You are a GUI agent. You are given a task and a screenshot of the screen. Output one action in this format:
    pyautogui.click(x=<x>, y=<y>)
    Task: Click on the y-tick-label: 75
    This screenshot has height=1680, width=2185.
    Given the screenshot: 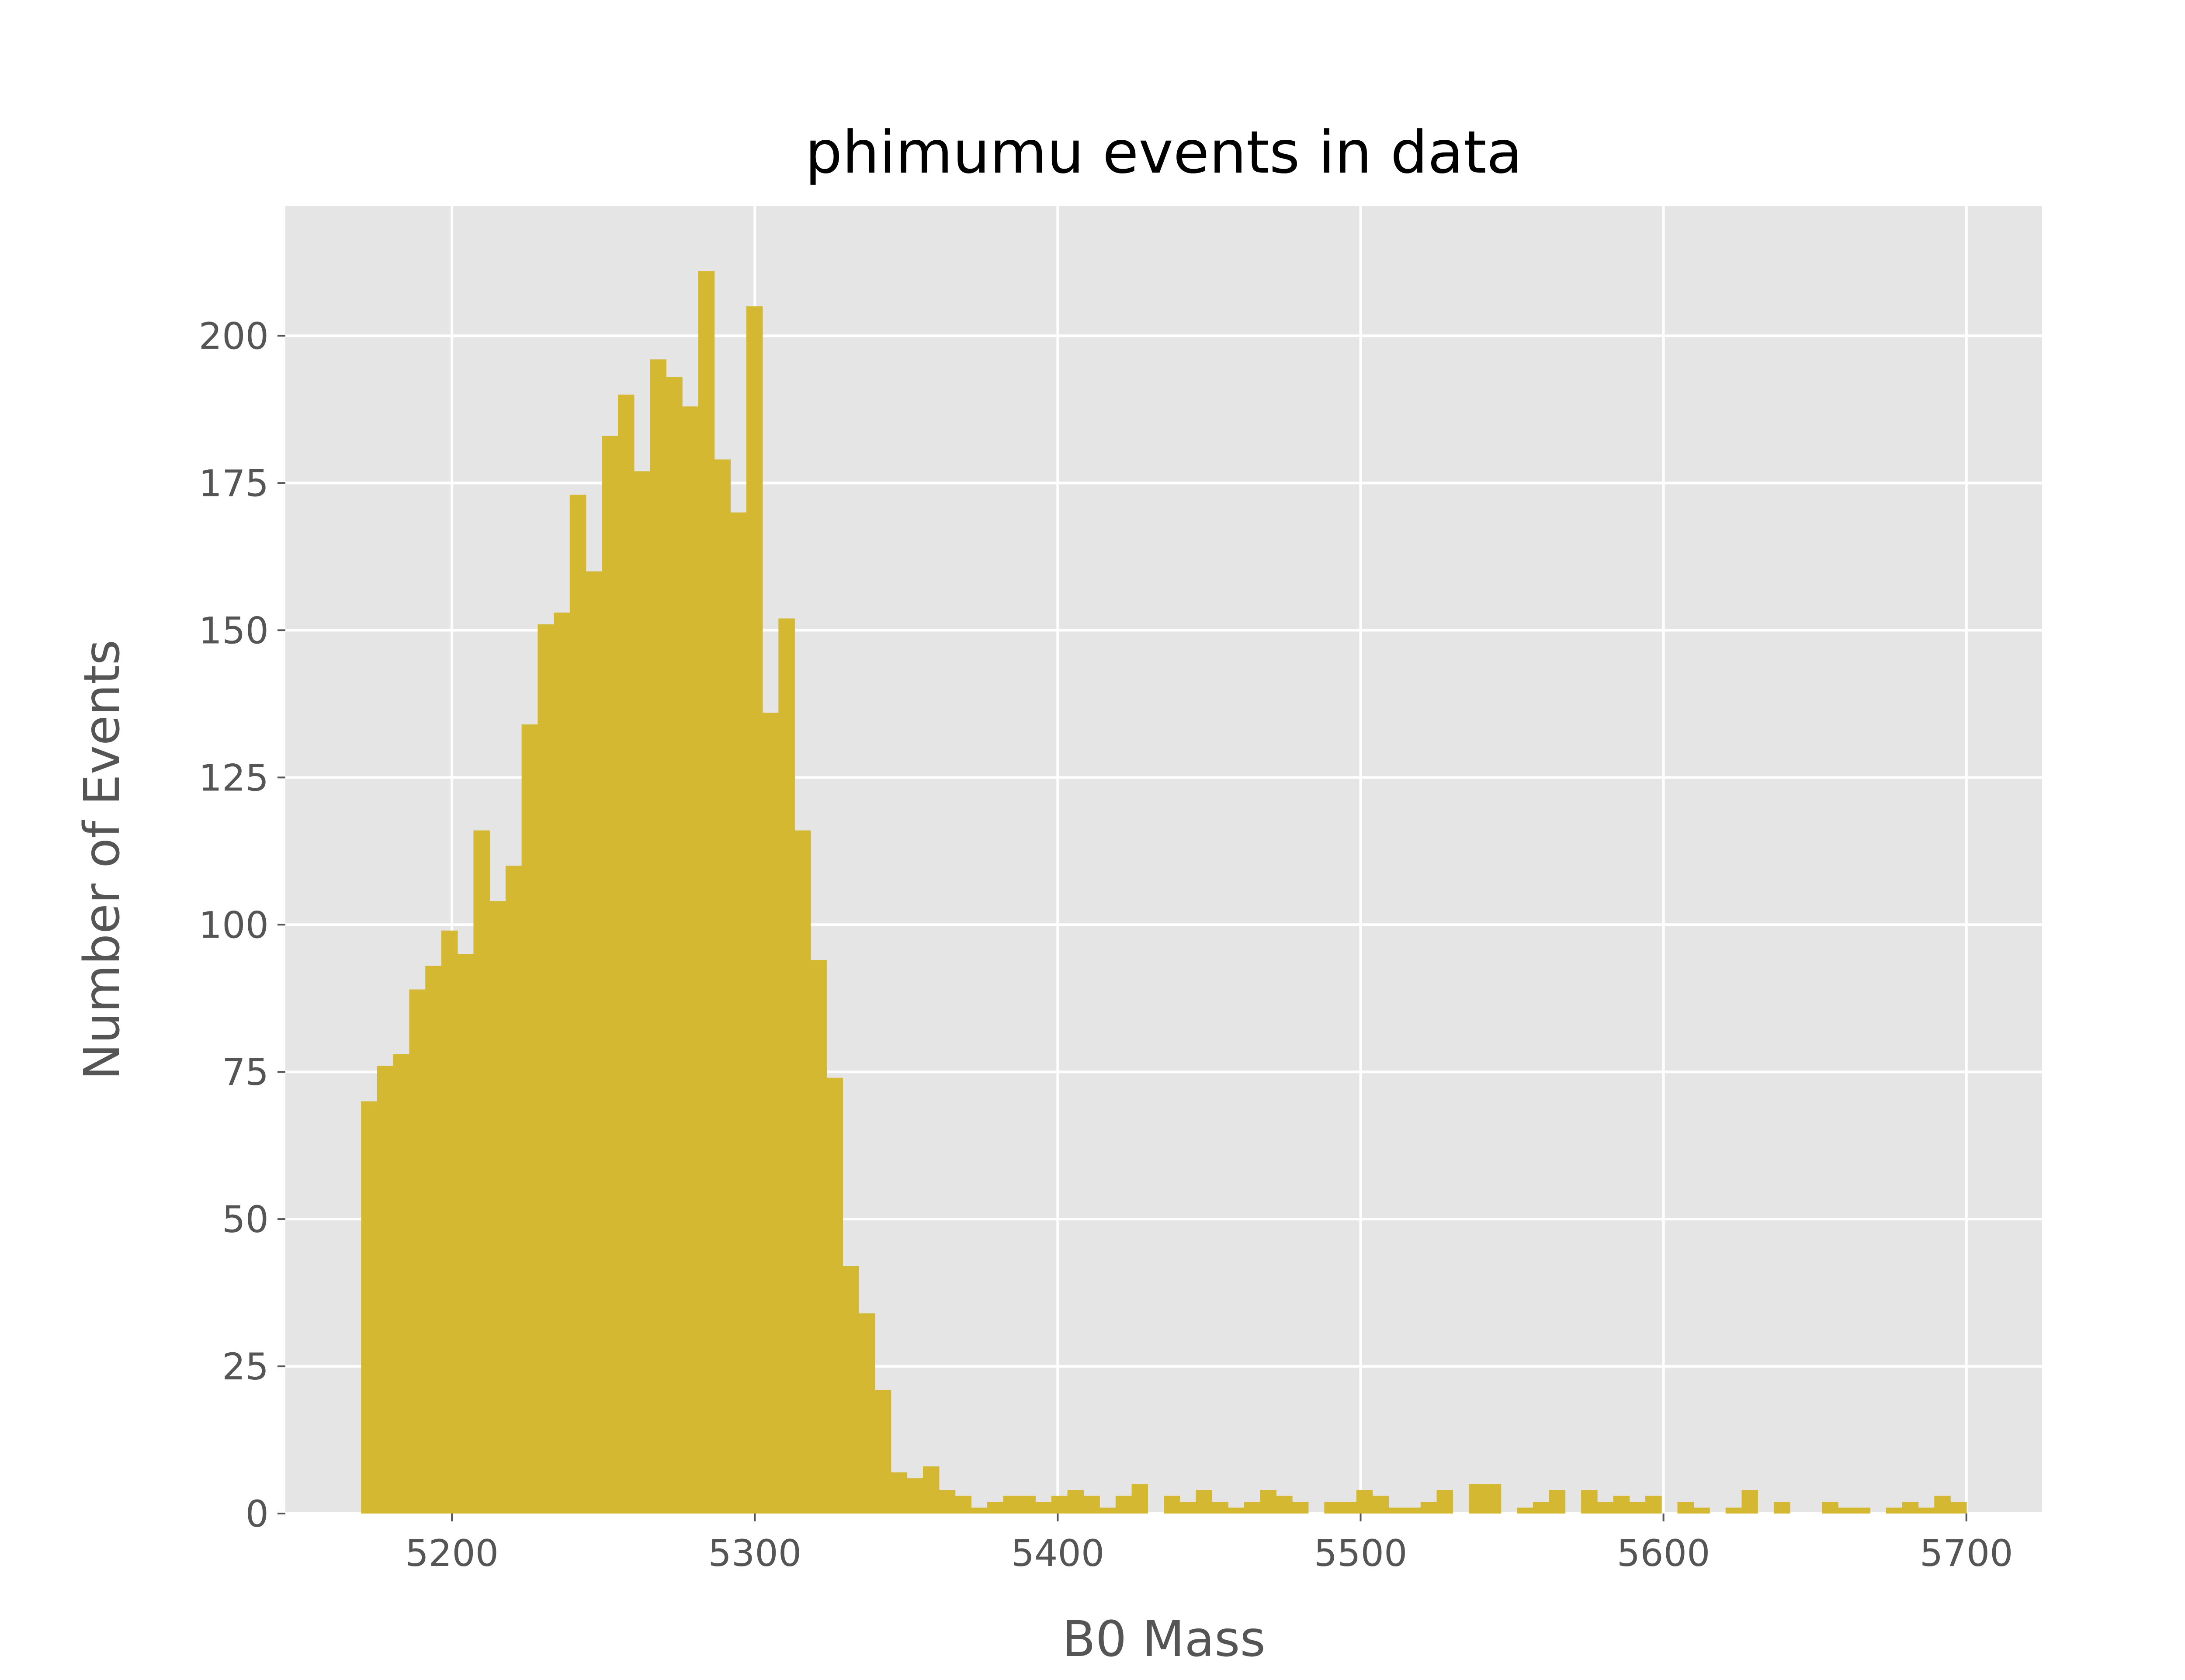 What is the action you would take?
    pyautogui.click(x=245, y=1072)
    